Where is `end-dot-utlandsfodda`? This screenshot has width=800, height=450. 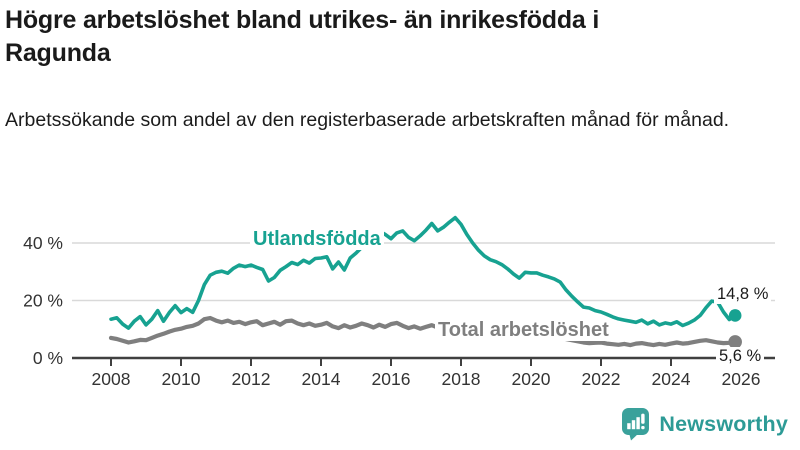
end-dot-utlandsfodda is located at coordinates (735, 315).